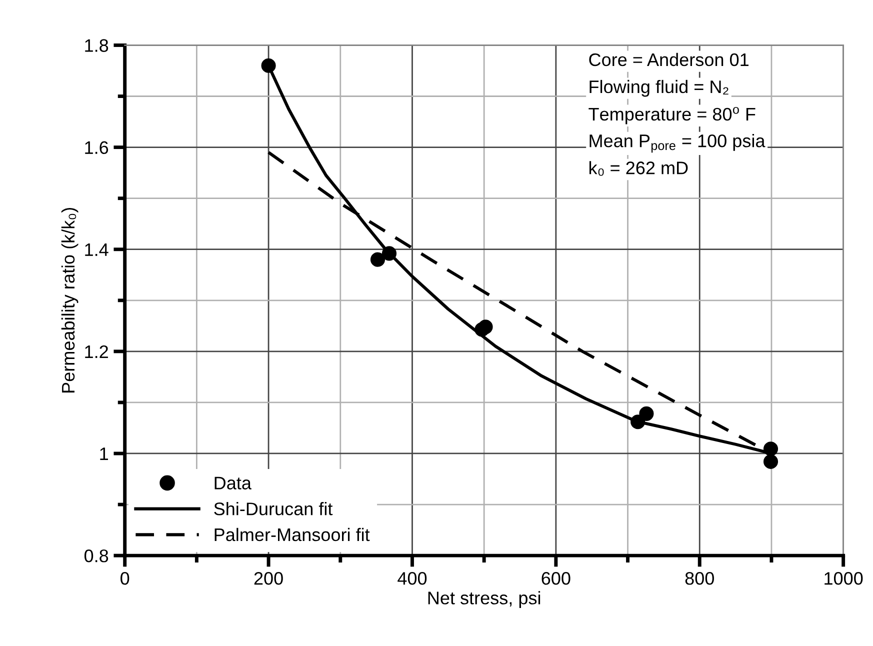 The height and width of the screenshot is (646, 873). What do you see at coordinates (268, 578) in the screenshot?
I see `x-tick-label: 200` at bounding box center [268, 578].